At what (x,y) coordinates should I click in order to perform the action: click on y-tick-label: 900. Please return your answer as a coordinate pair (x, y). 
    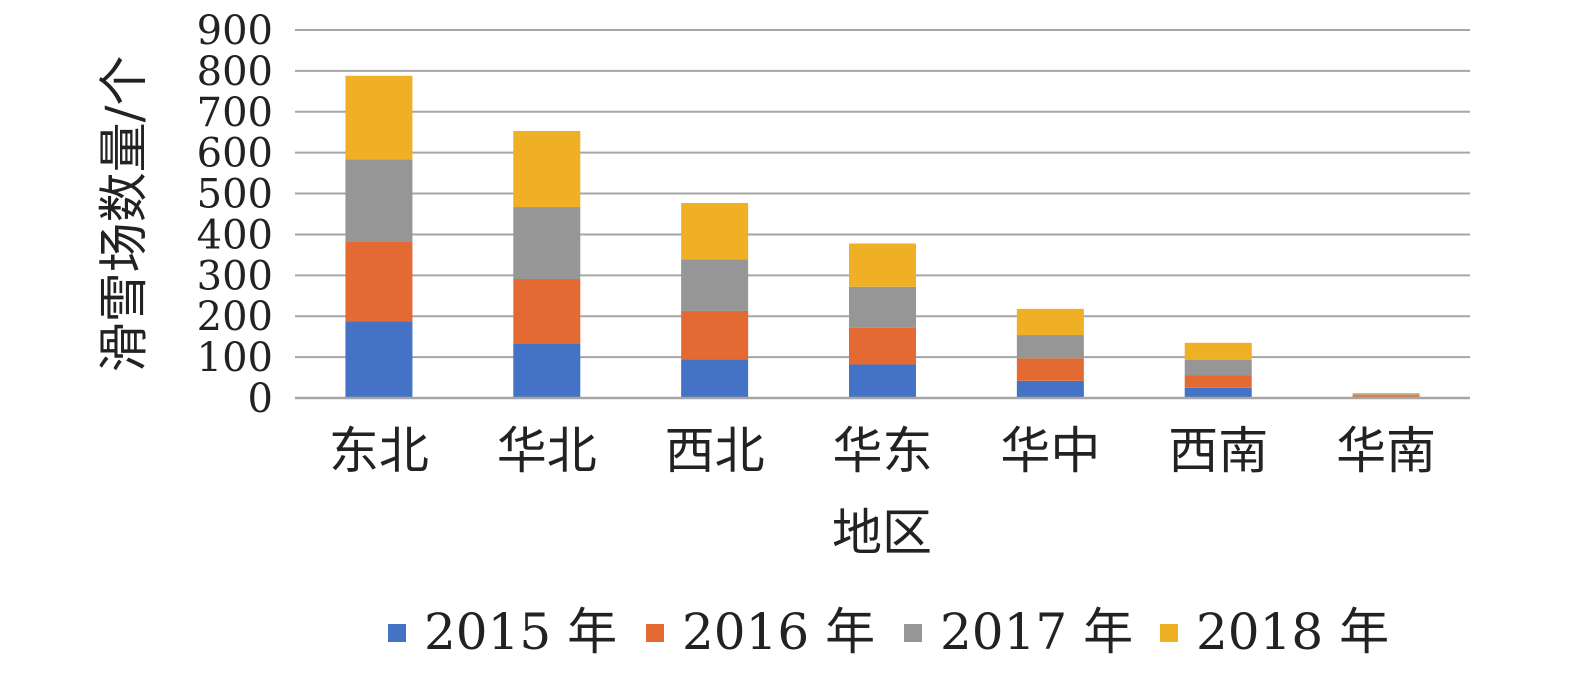
    Looking at the image, I should click on (235, 31).